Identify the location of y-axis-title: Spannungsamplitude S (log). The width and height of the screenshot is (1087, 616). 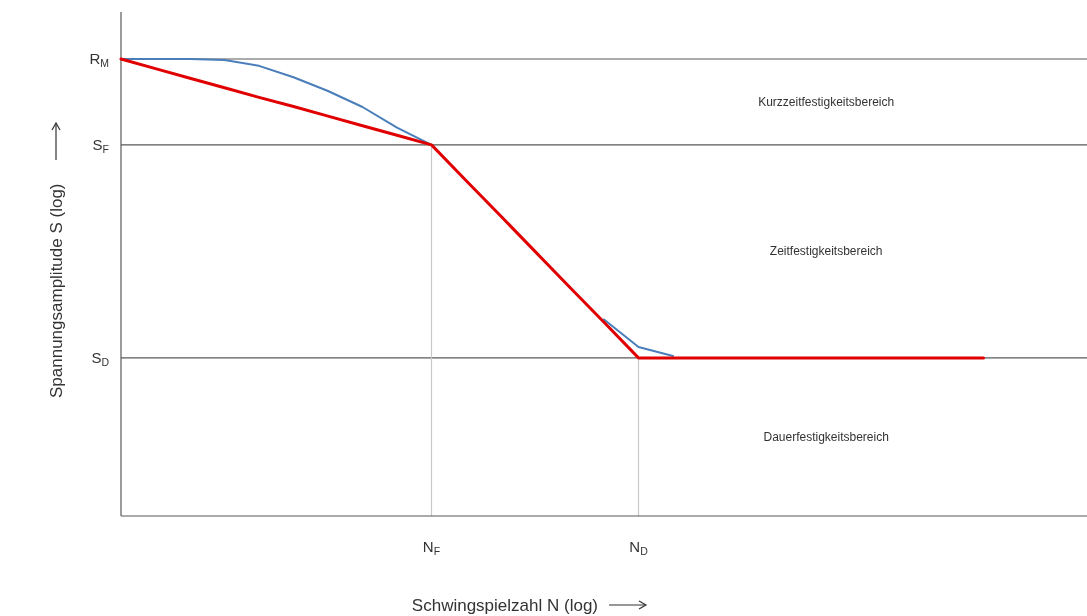
(56, 290).